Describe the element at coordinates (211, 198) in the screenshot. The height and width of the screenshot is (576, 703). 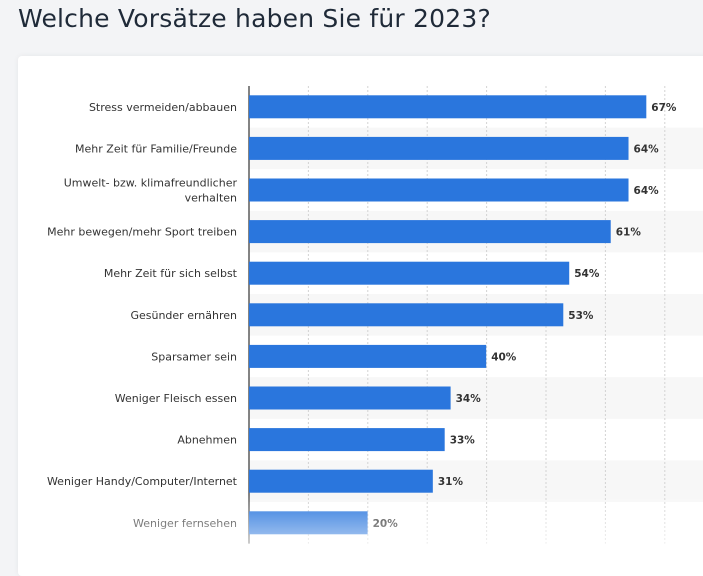
I see `category-label-line: verhalten` at that location.